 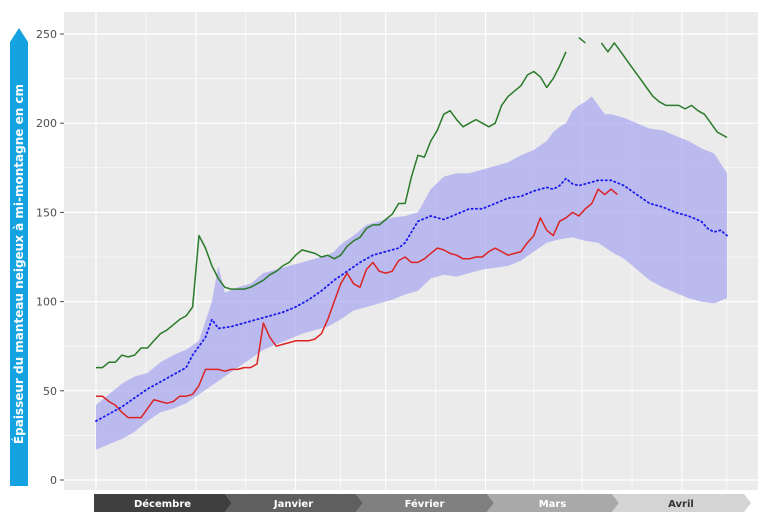 I want to click on month-label: Janvier, so click(x=293, y=504).